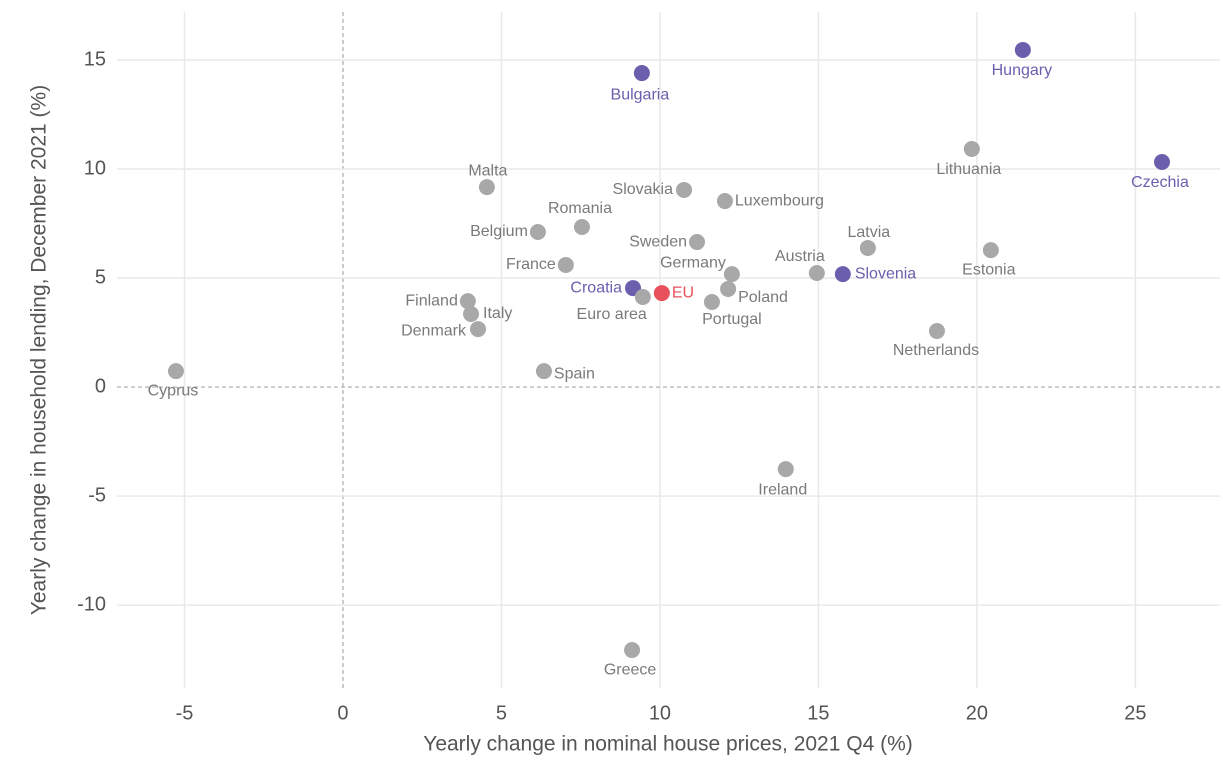 The height and width of the screenshot is (761, 1223). I want to click on x-tick-label: 5, so click(501, 713).